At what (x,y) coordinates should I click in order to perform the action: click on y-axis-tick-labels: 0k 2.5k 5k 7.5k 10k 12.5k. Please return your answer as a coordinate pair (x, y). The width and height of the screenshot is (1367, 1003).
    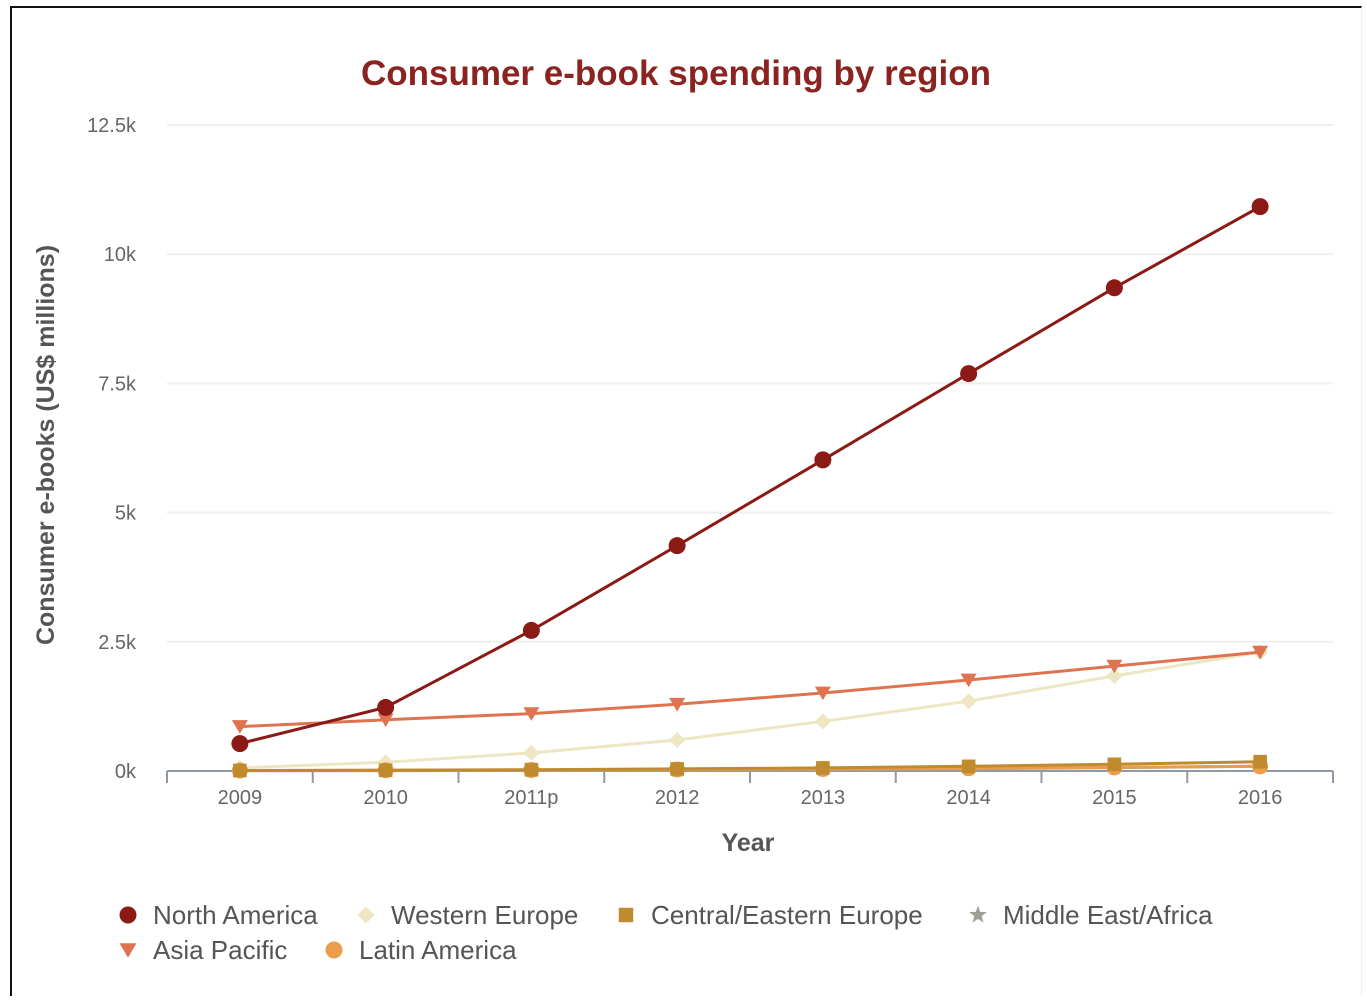
    Looking at the image, I should click on (112, 449).